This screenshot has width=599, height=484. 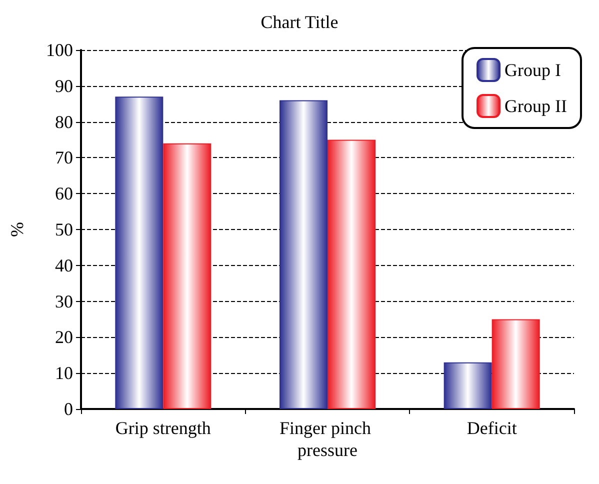 What do you see at coordinates (536, 106) in the screenshot?
I see `legend-label: Group II` at bounding box center [536, 106].